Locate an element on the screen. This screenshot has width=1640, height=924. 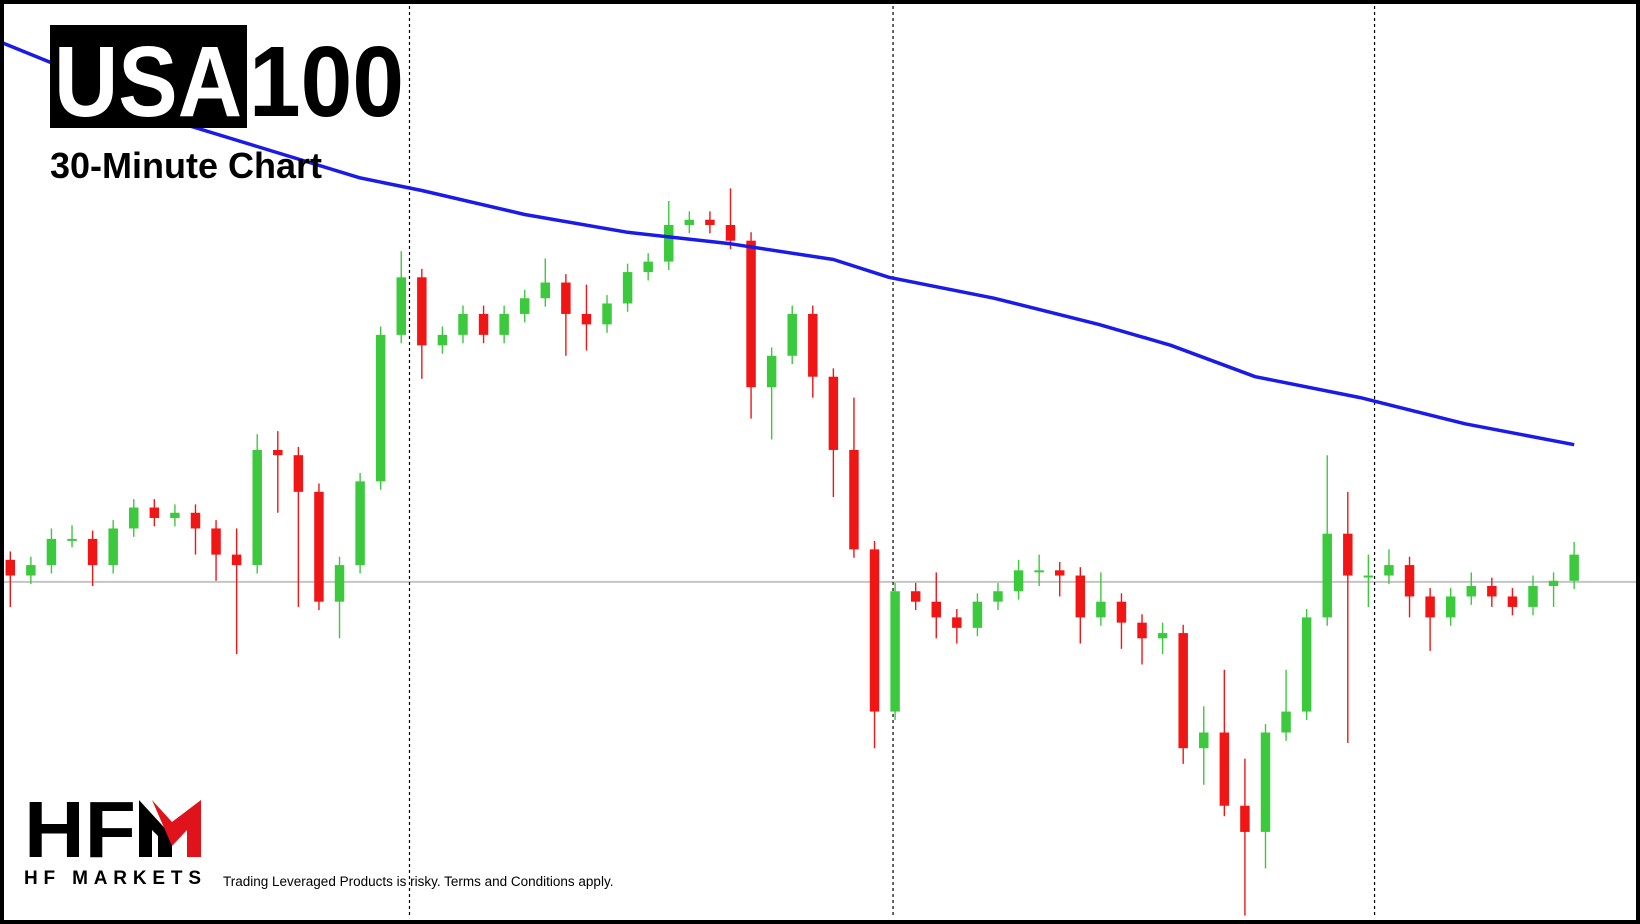
symbol-box-text: USA is located at coordinates (148, 82).